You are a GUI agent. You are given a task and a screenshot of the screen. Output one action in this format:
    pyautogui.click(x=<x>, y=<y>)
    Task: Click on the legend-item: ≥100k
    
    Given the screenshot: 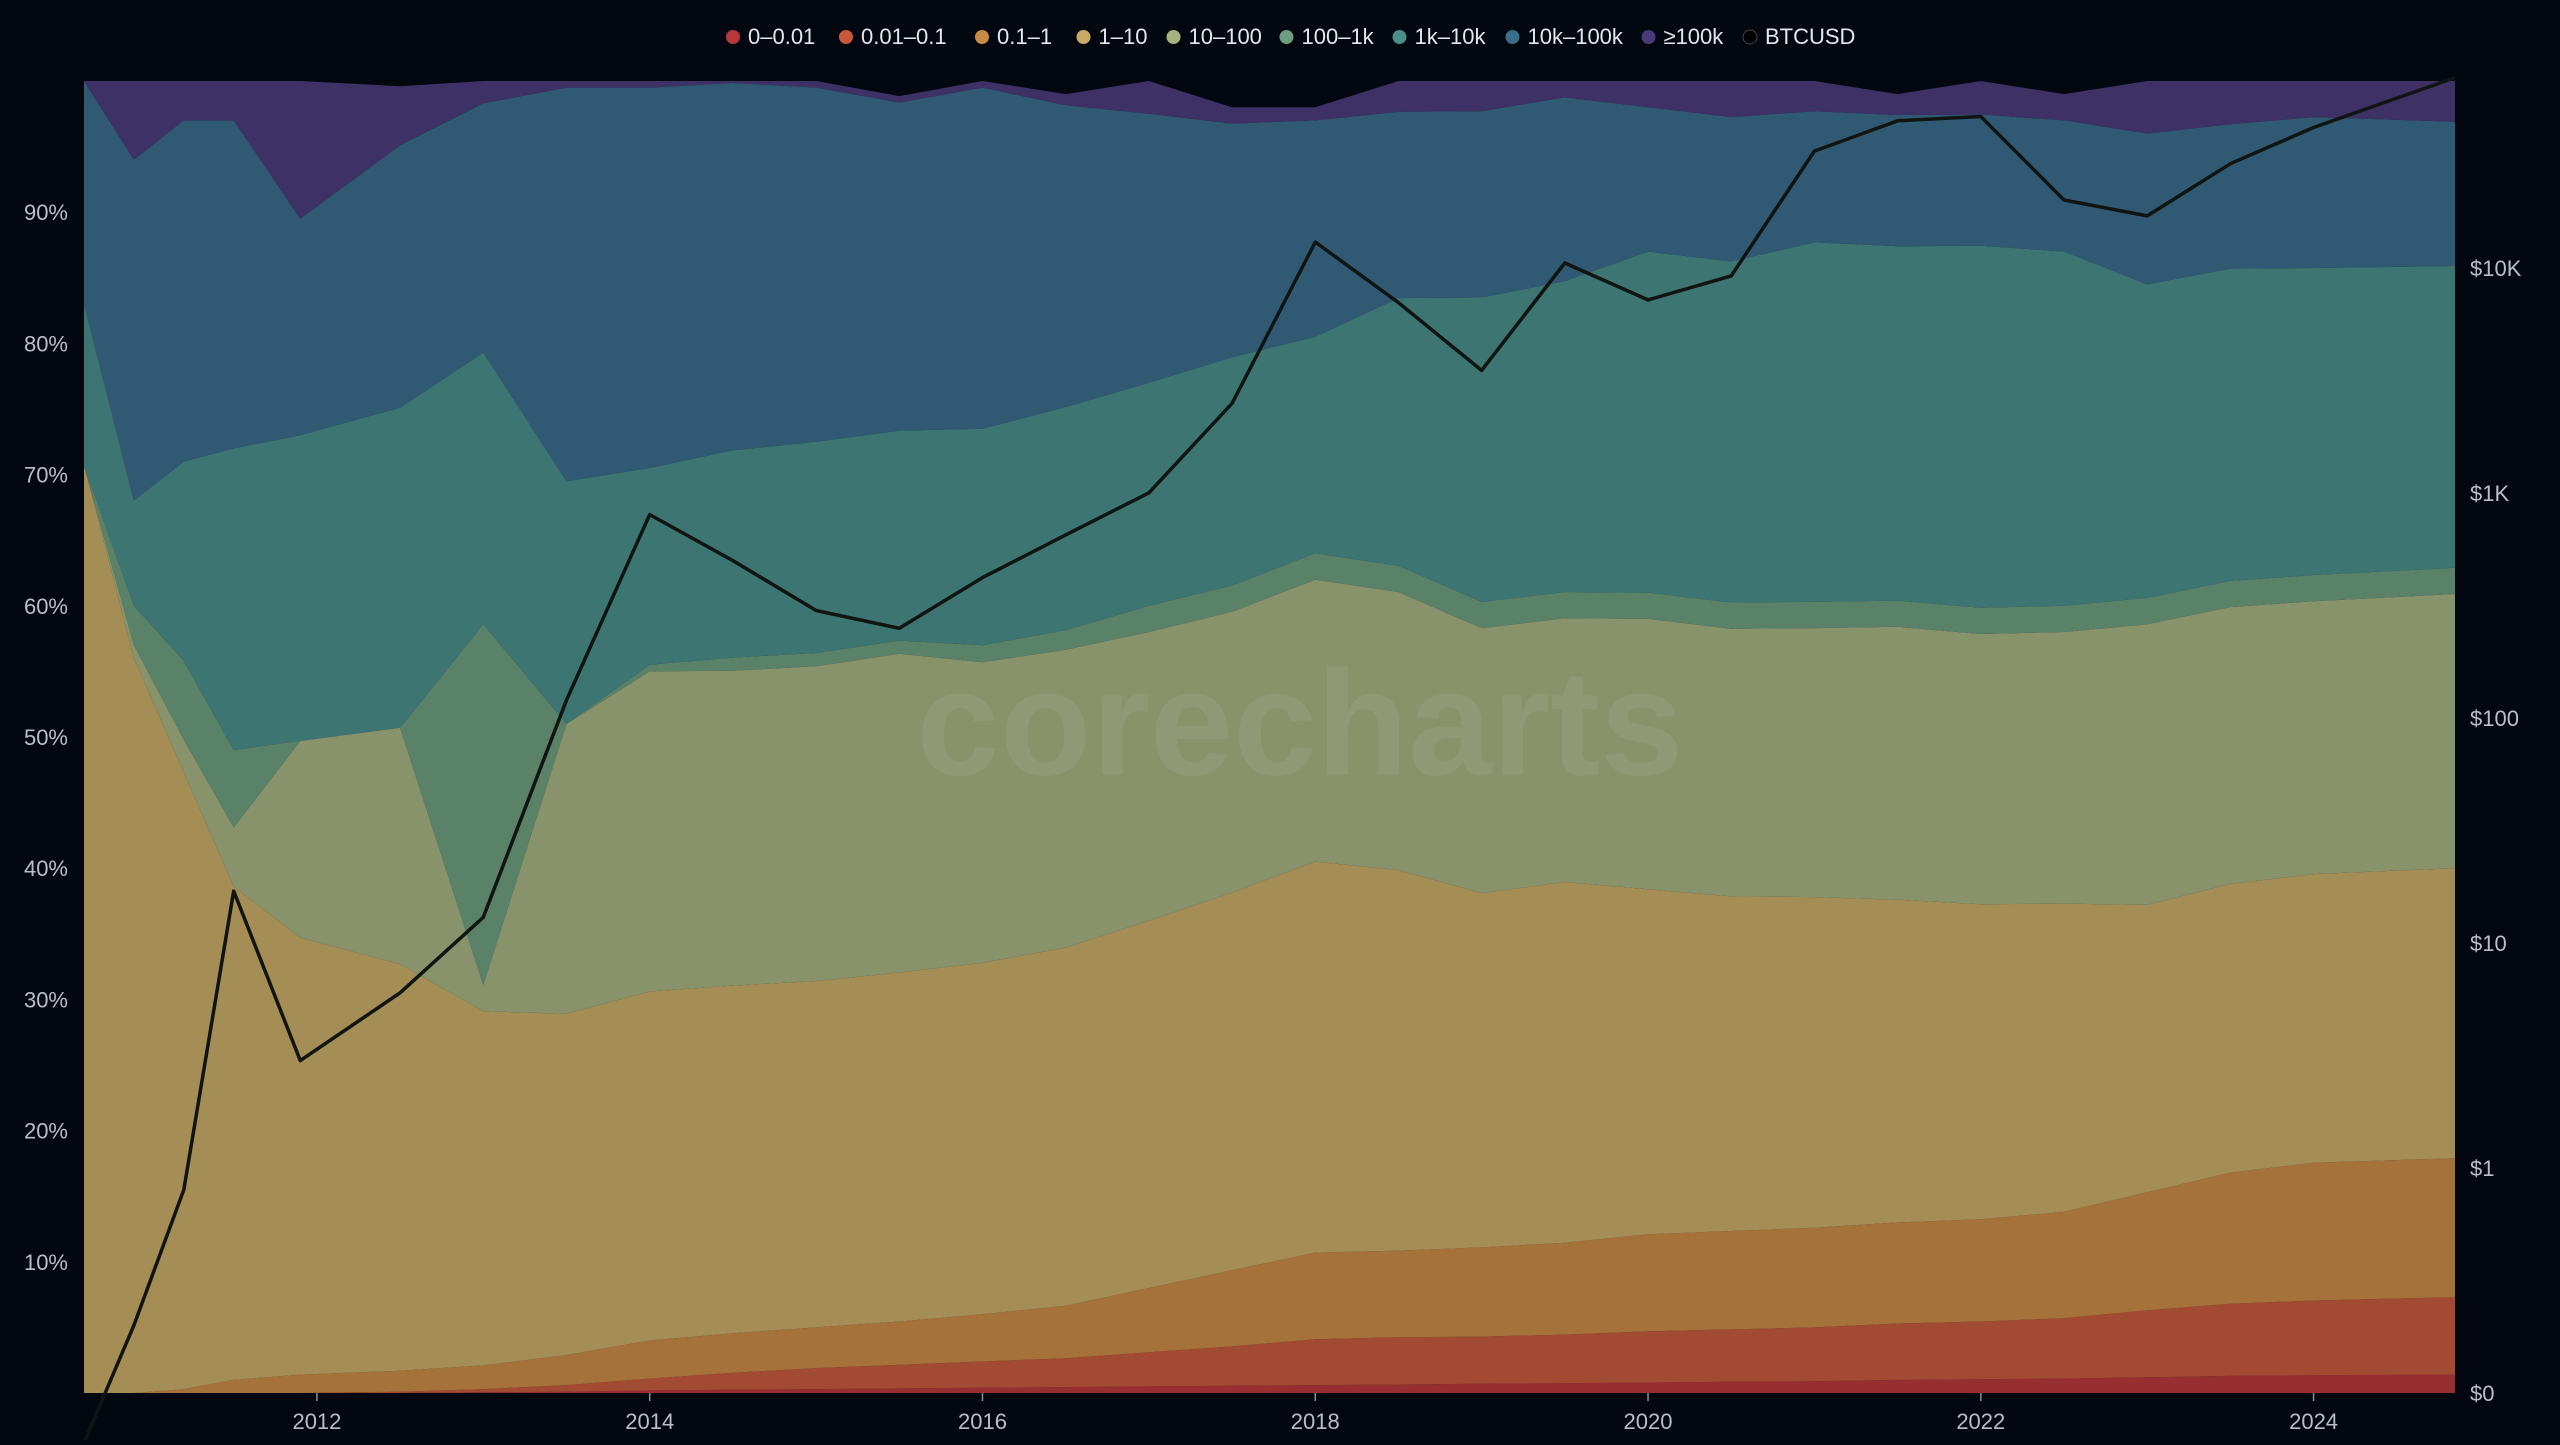 What is the action you would take?
    pyautogui.click(x=1683, y=36)
    